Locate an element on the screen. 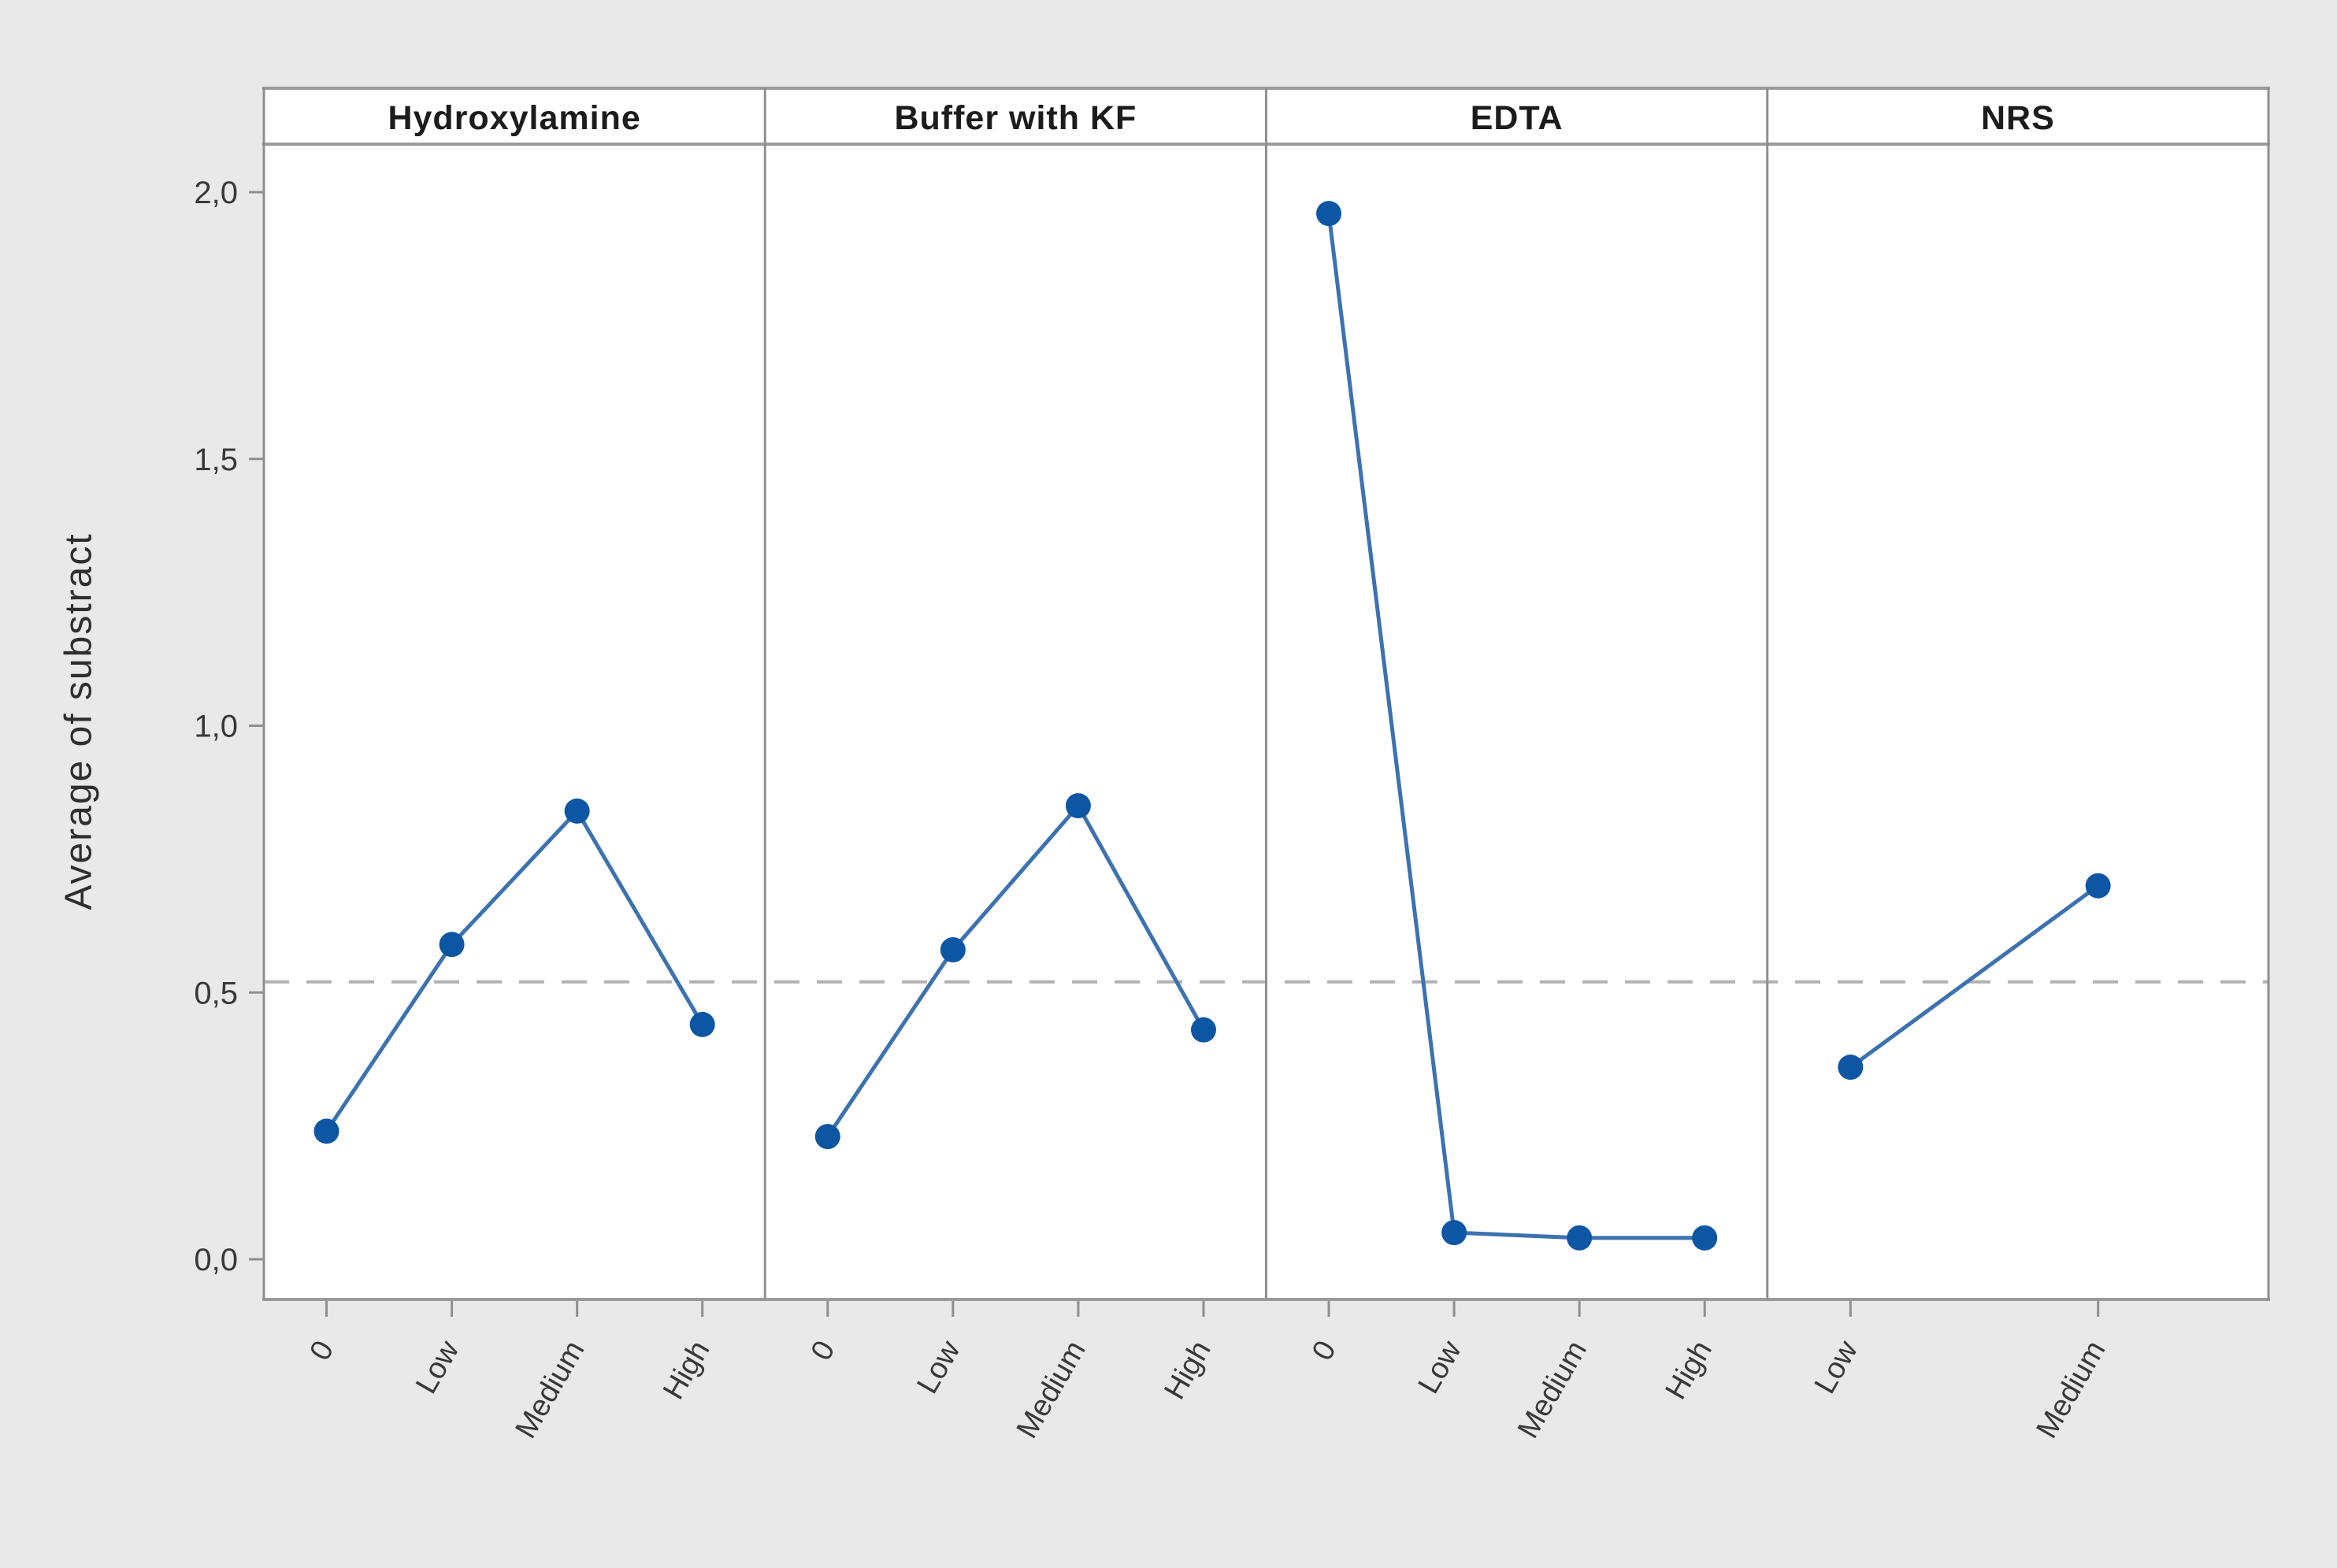 The width and height of the screenshot is (2337, 1568). series-line-nrs is located at coordinates (1974, 976).